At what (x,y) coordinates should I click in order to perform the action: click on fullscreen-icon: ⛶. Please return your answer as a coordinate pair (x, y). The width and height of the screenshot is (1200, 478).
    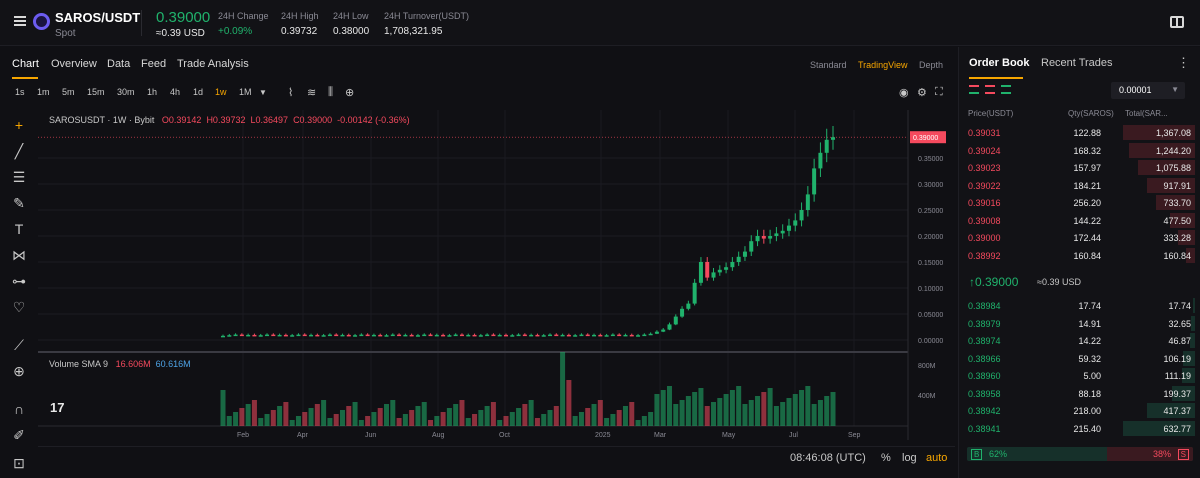
    Looking at the image, I should click on (939, 92).